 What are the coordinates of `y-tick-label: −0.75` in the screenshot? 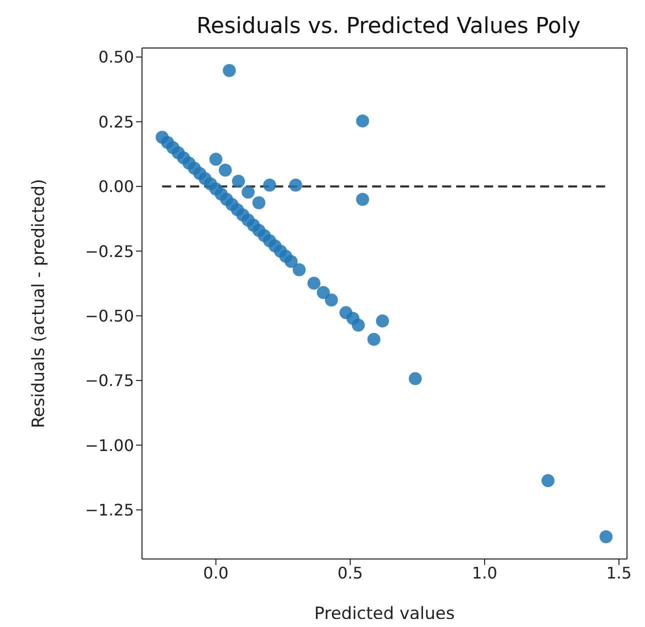 It's located at (109, 380).